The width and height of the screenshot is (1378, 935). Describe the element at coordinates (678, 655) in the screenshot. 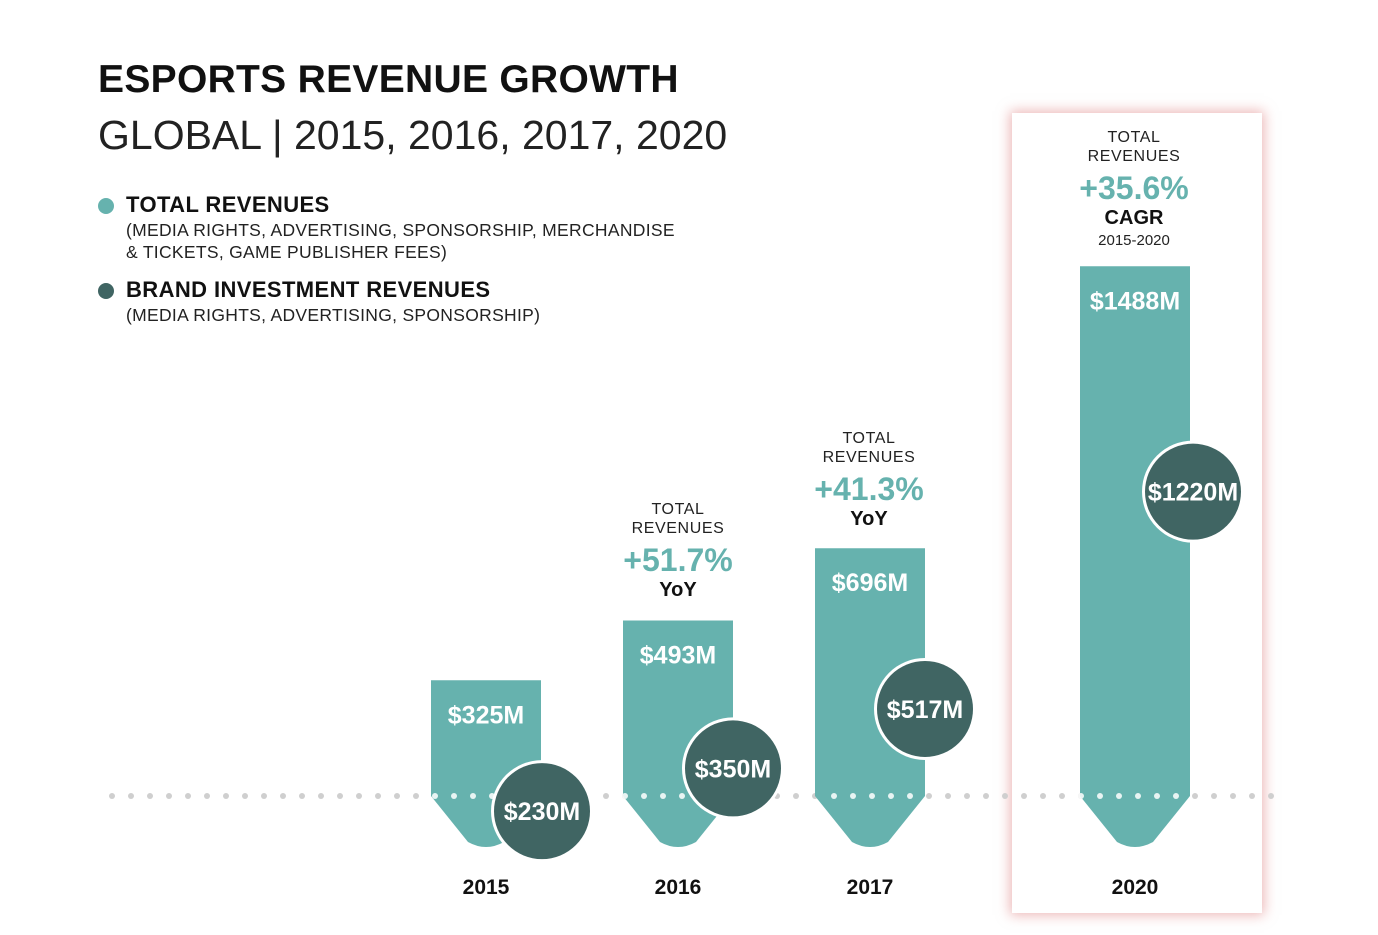

I see `total-value-label-2016: $493M` at that location.